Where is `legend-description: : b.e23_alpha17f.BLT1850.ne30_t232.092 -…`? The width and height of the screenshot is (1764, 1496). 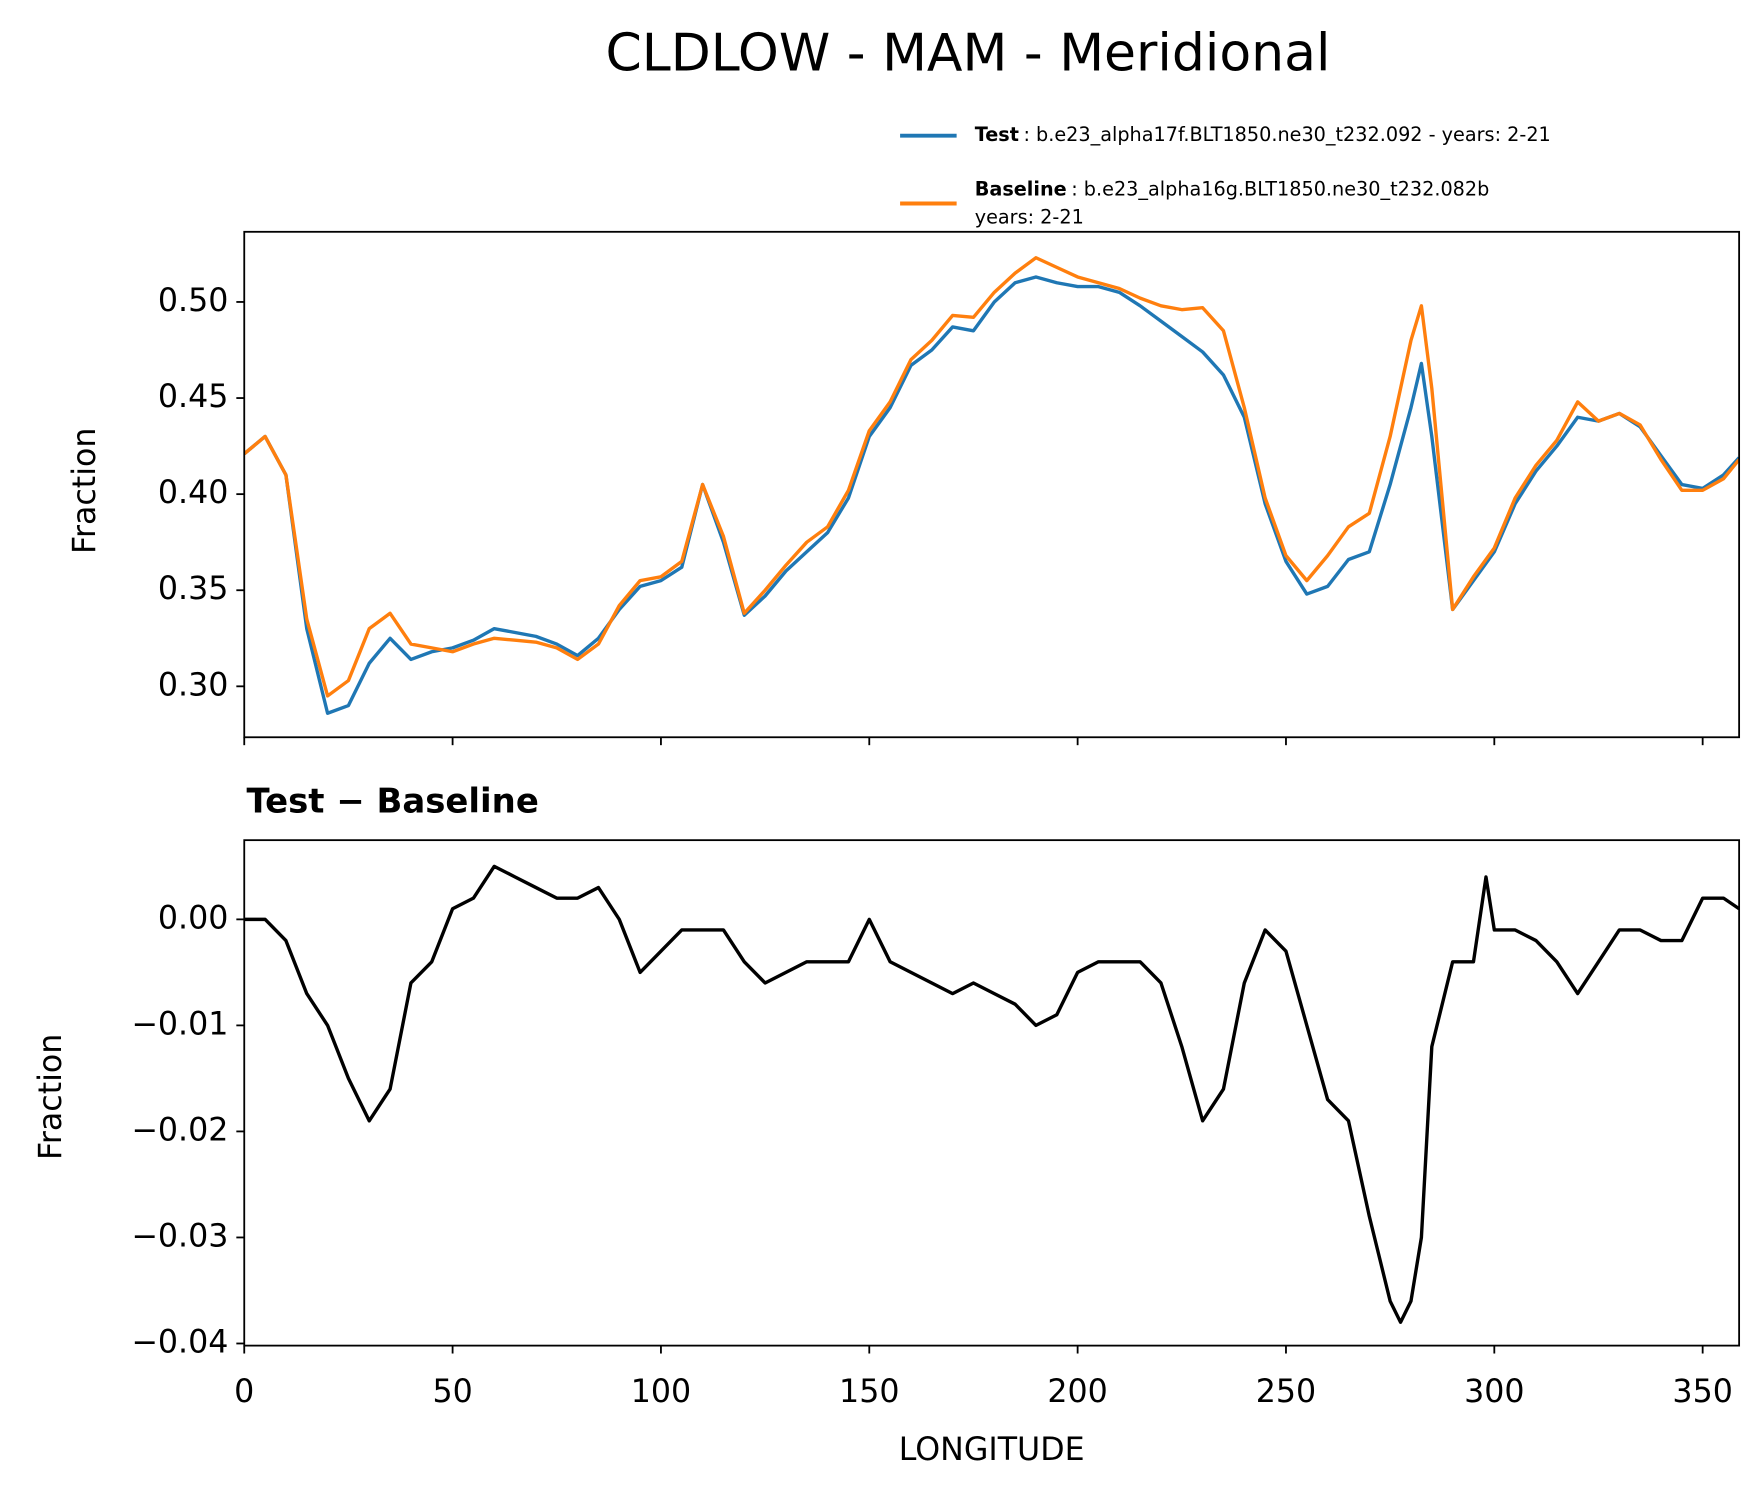 legend-description: : b.e23_alpha17f.BLT1850.ne30_t232.092 -… is located at coordinates (1286, 134).